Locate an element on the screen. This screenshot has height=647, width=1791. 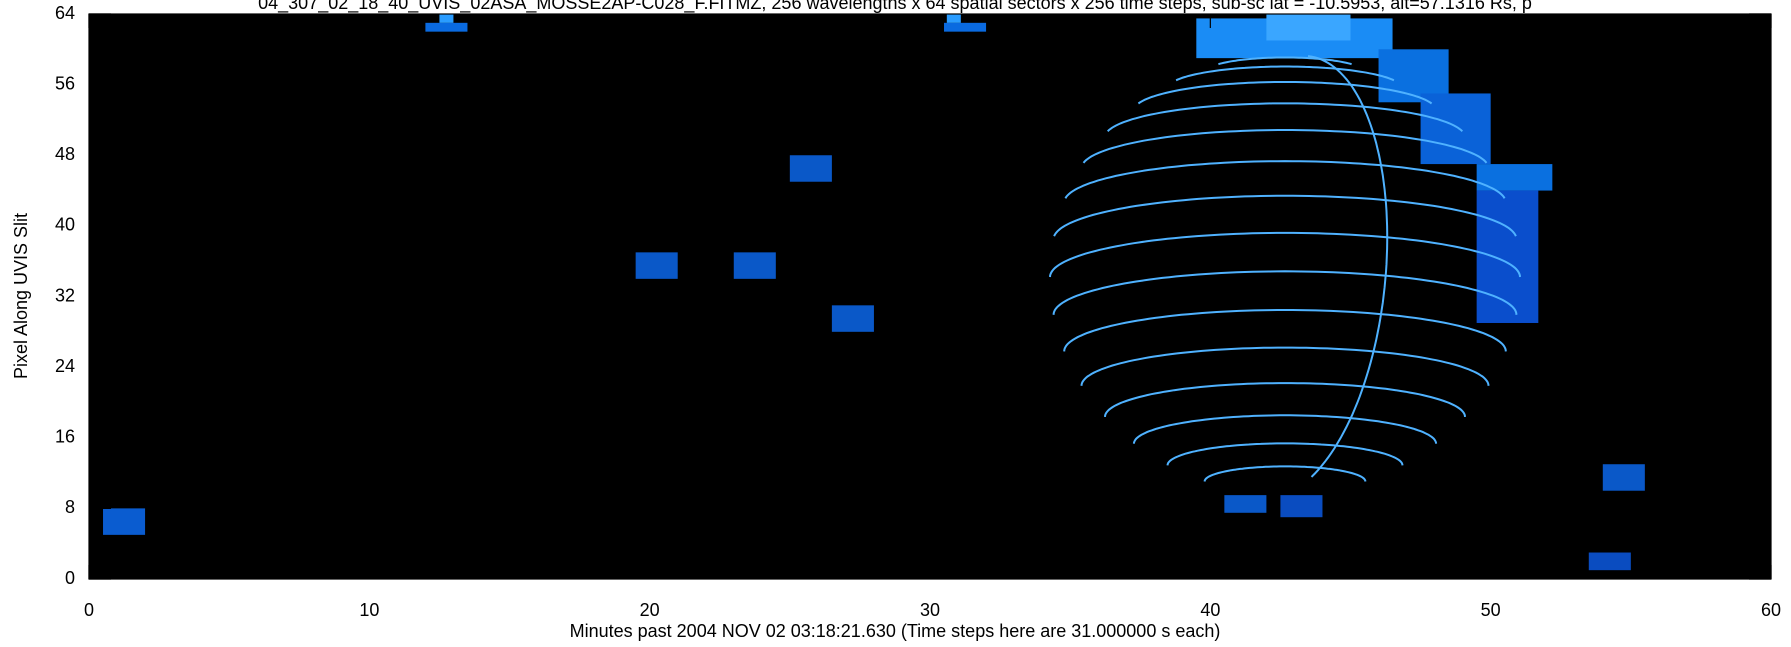
y-tick-label: 24 is located at coordinates (65, 366).